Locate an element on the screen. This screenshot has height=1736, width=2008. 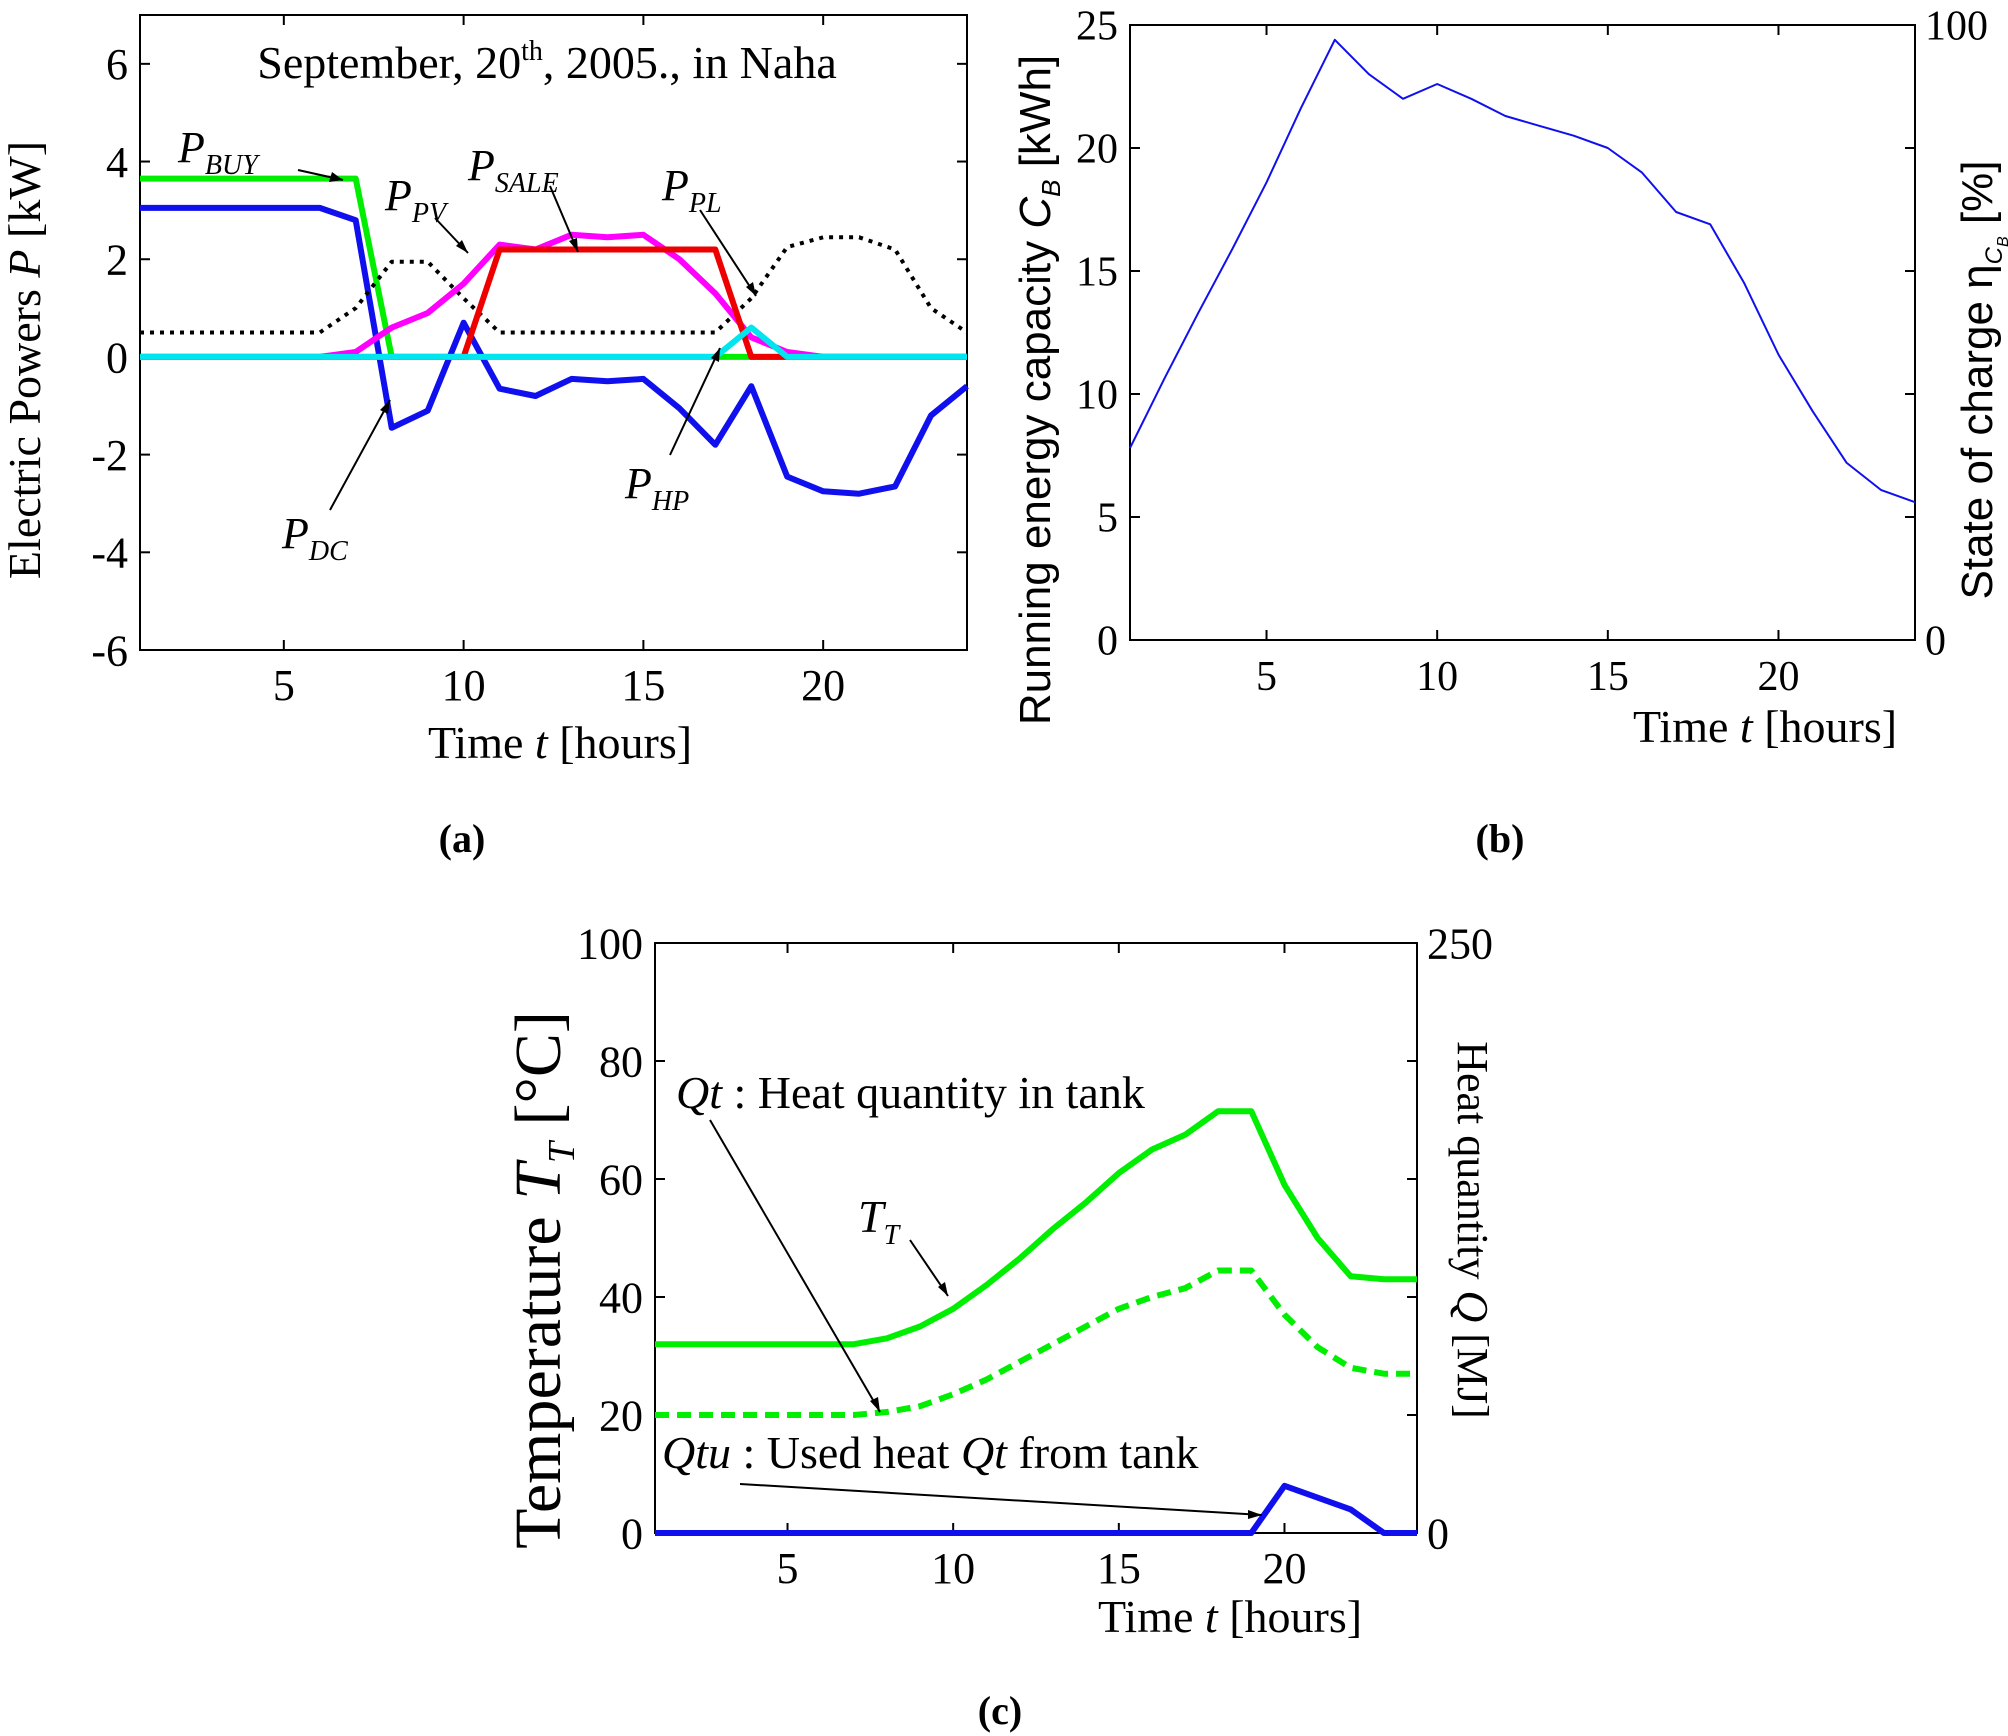
series-line-cb is located at coordinates (1522, 271).